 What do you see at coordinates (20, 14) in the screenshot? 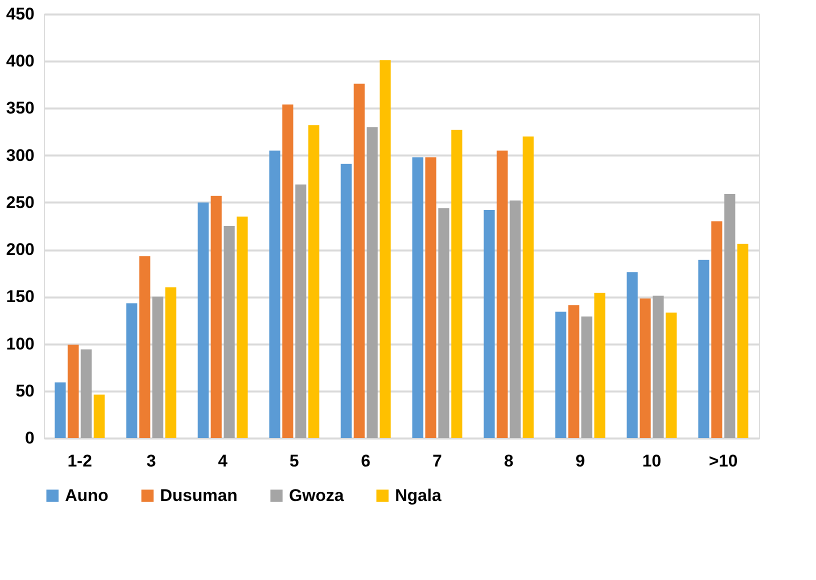
I see `y-tick-label: 450` at bounding box center [20, 14].